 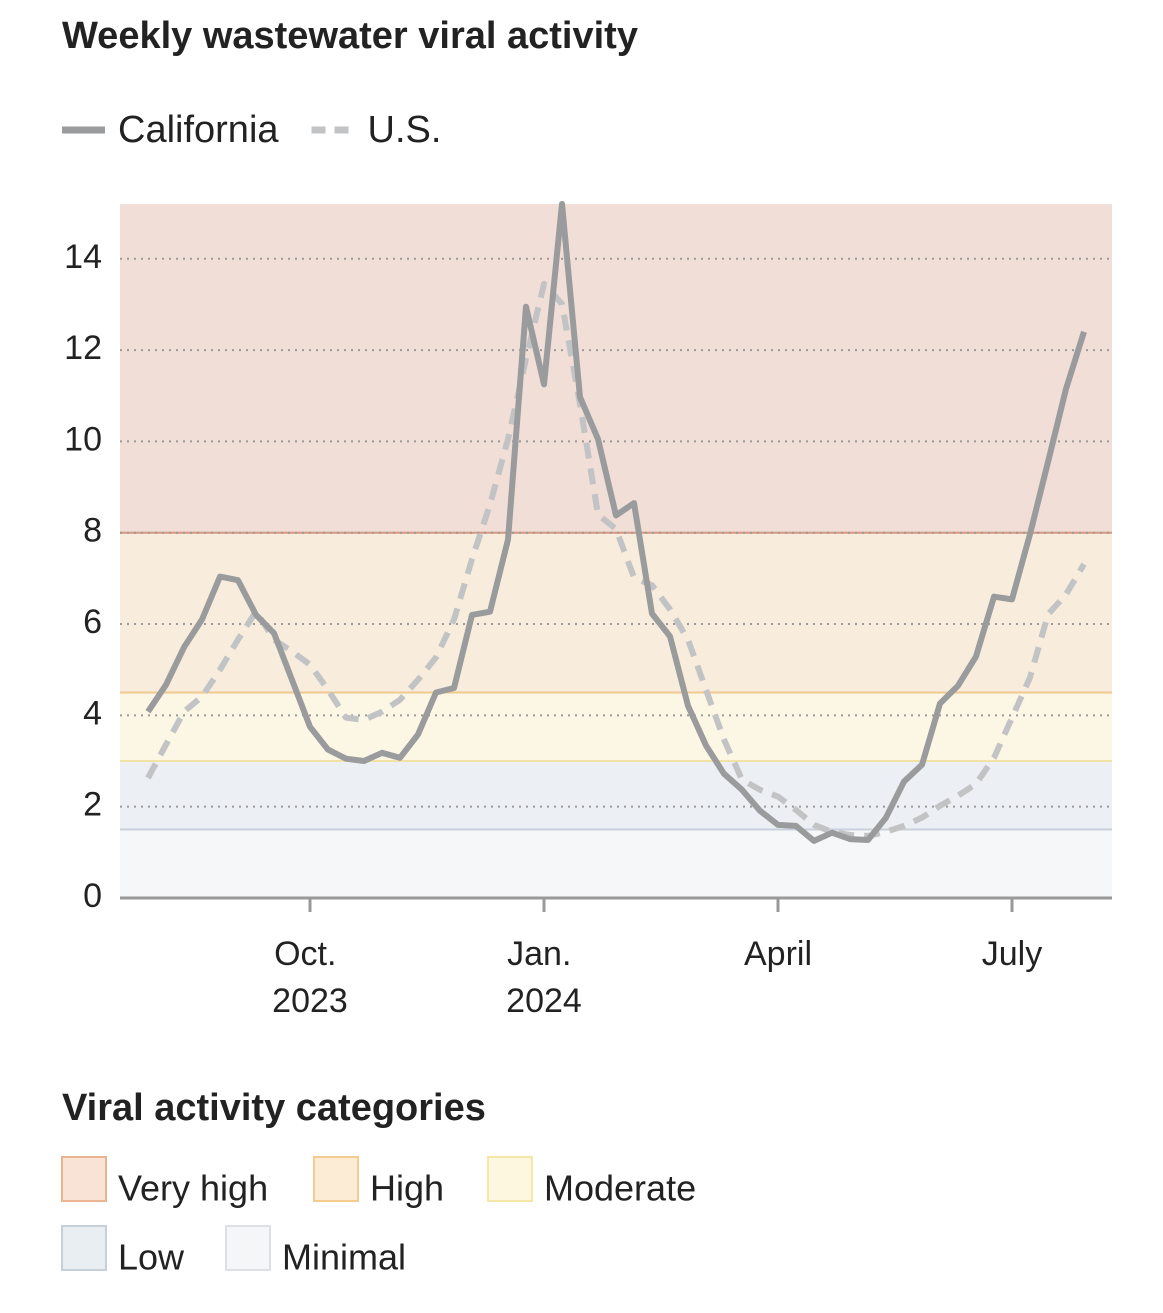 I want to click on band-legend-label: Minimal, so click(x=344, y=1257).